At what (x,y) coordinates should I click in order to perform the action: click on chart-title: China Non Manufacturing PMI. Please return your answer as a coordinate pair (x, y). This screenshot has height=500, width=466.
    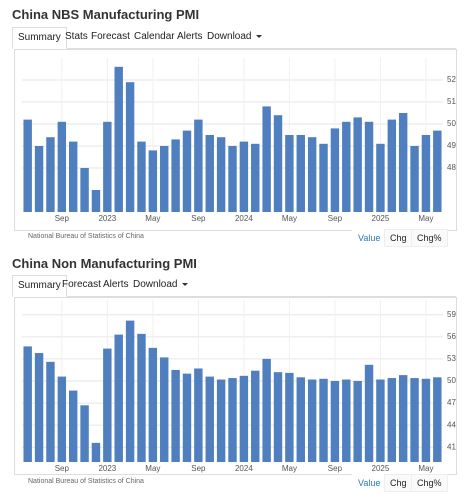
    Looking at the image, I should click on (104, 263).